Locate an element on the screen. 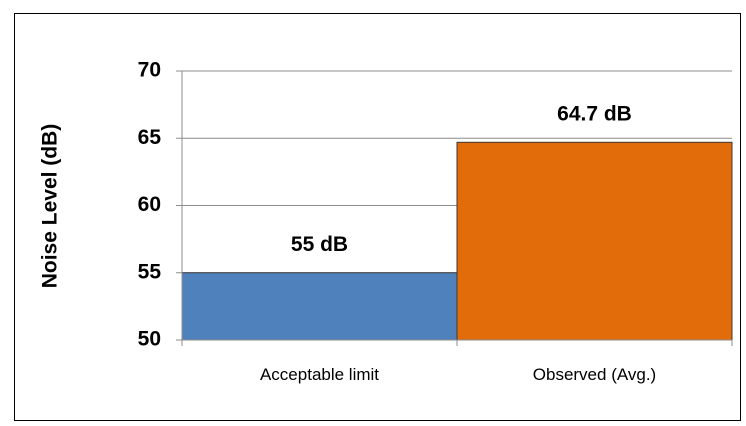  y-axis-label: Noise Level (dB) is located at coordinates (50, 206).